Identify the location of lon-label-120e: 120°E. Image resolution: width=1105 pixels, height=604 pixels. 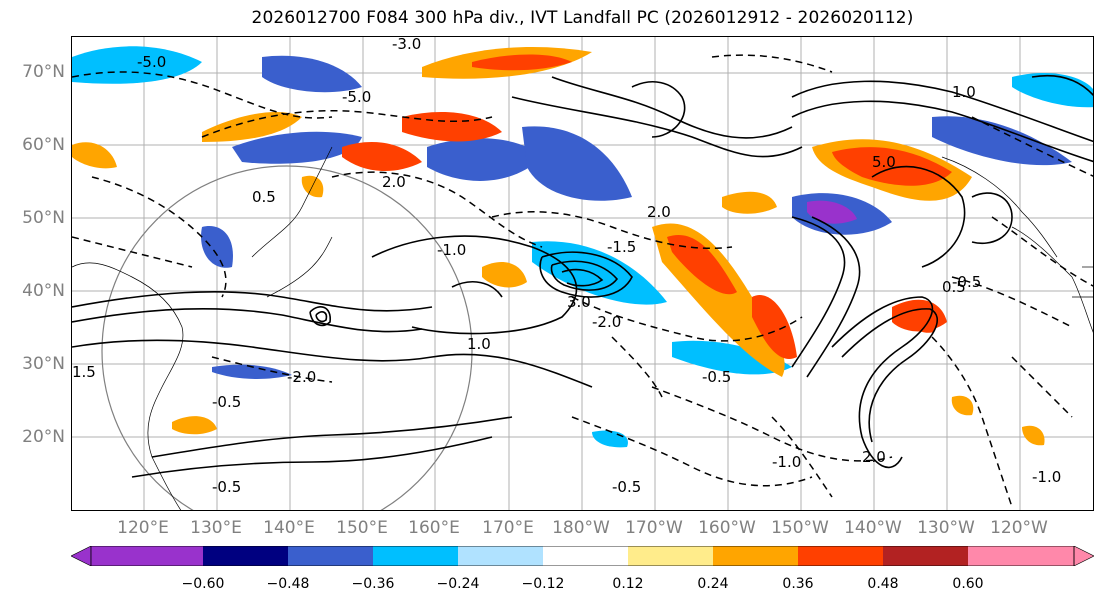
(143, 528).